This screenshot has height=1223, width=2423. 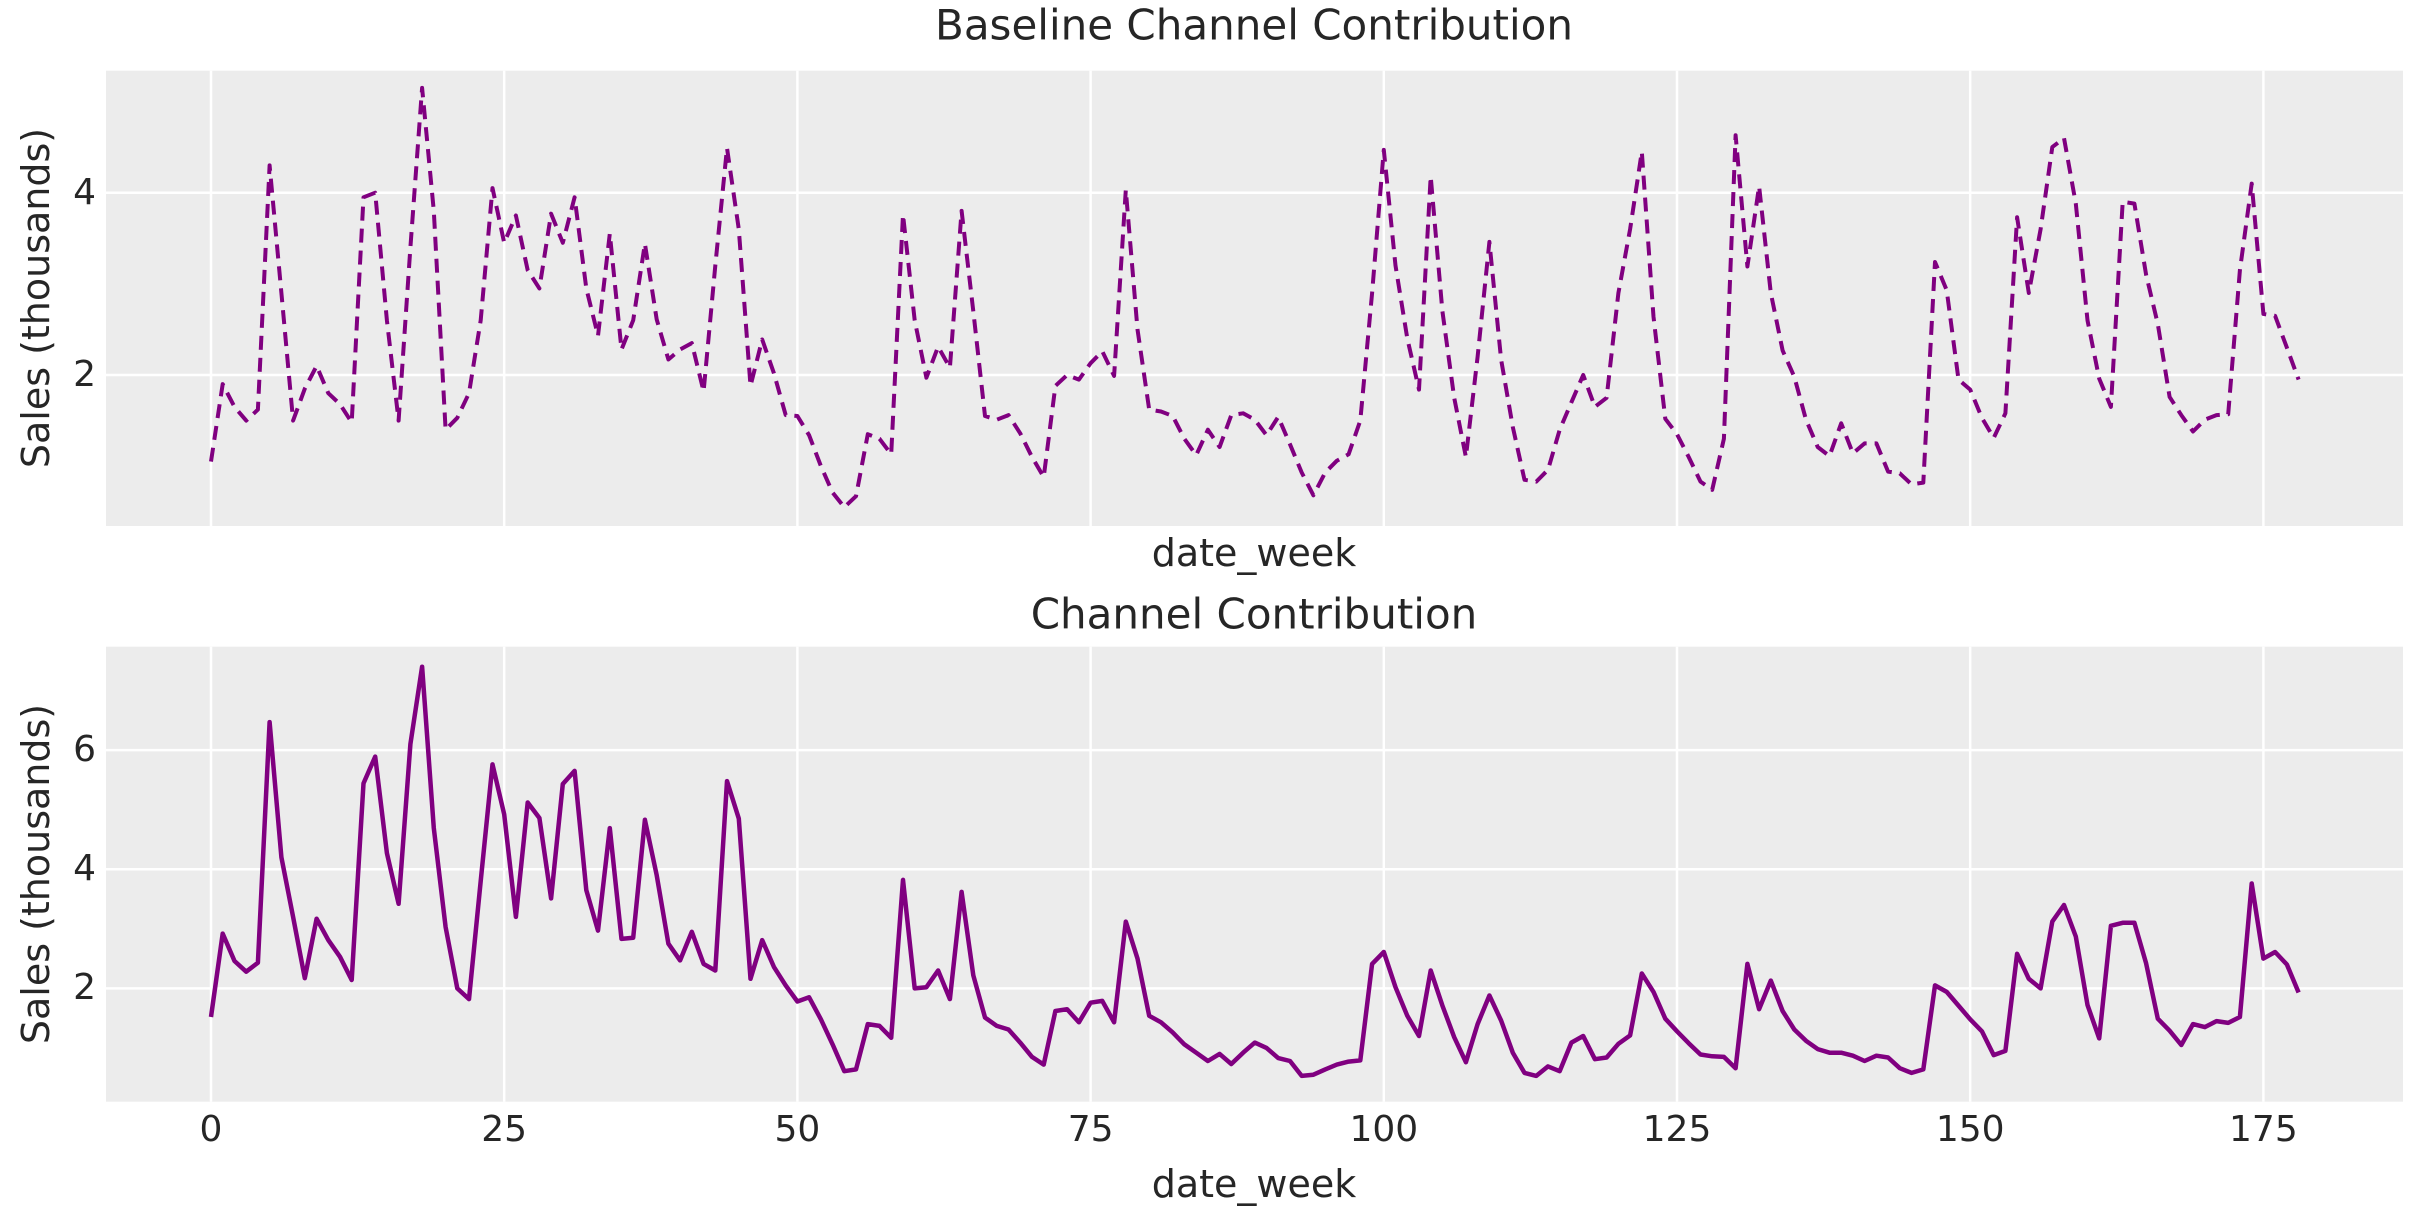 What do you see at coordinates (1254, 1184) in the screenshot?
I see `bottom-x-axis-label: date_week` at bounding box center [1254, 1184].